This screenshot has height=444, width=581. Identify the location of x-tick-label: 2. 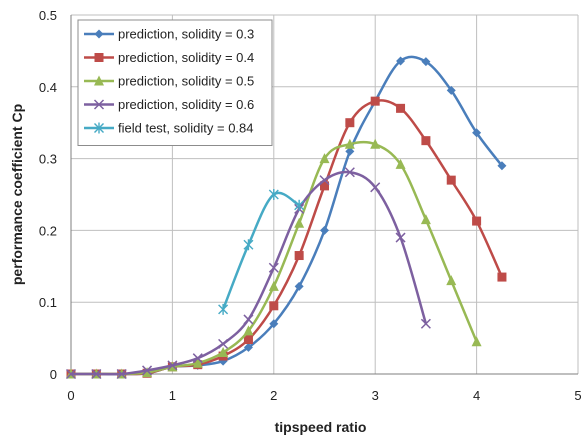
(273, 395).